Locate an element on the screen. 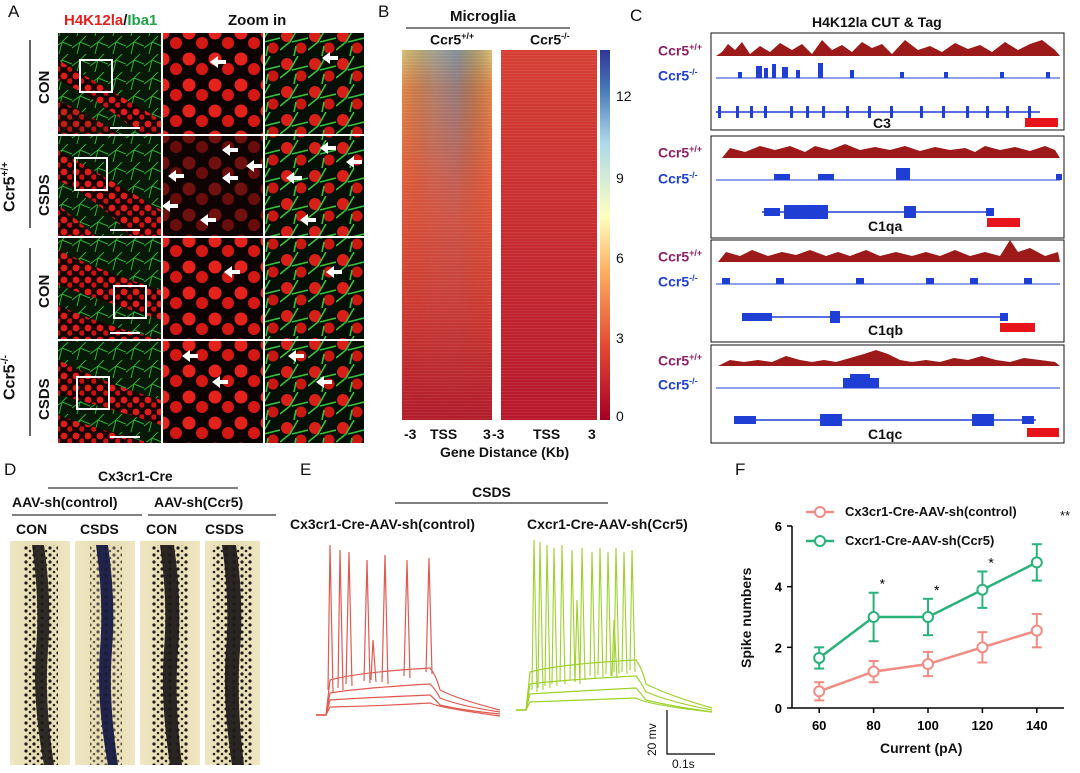 This screenshot has height=773, width=1080. track-label-wt-3: Ccr5+/+ is located at coordinates (680, 256).